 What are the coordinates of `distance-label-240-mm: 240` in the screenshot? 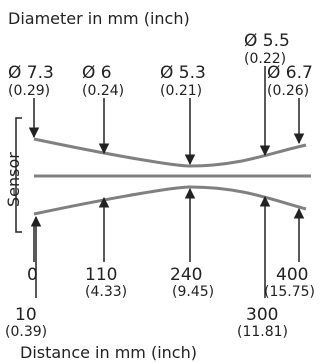 It's located at (186, 275).